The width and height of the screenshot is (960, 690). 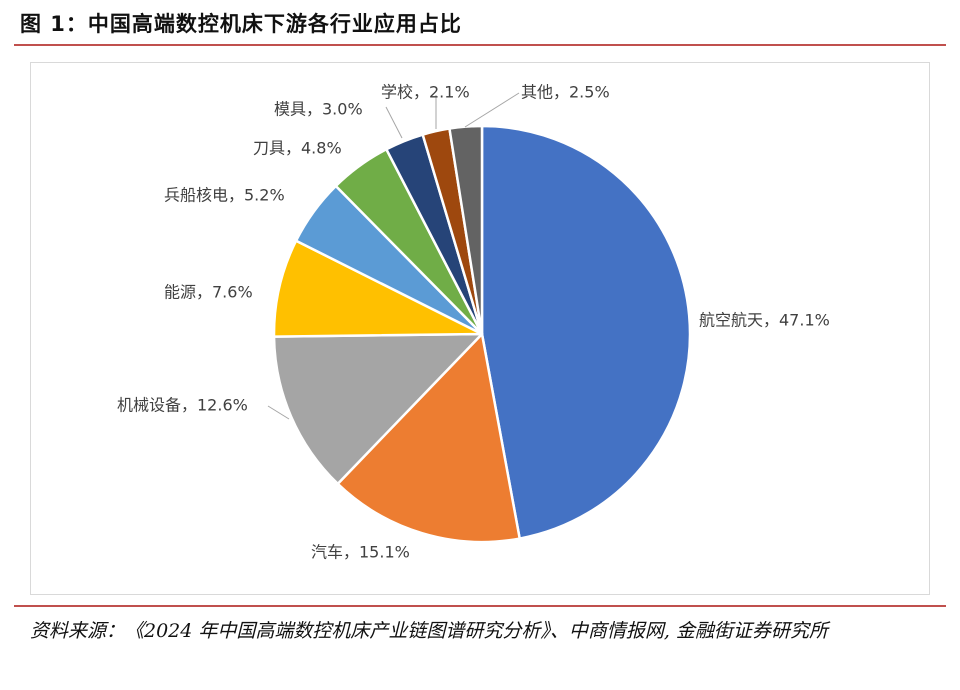 I want to click on slice-label-3: 机械设备，12.6%, so click(x=182, y=405).